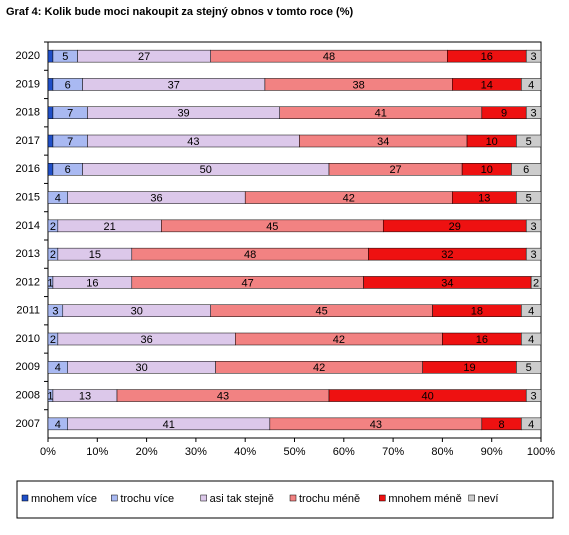 This screenshot has height=535, width=569. What do you see at coordinates (97, 452) in the screenshot?
I see `x-tick-label: 10%` at bounding box center [97, 452].